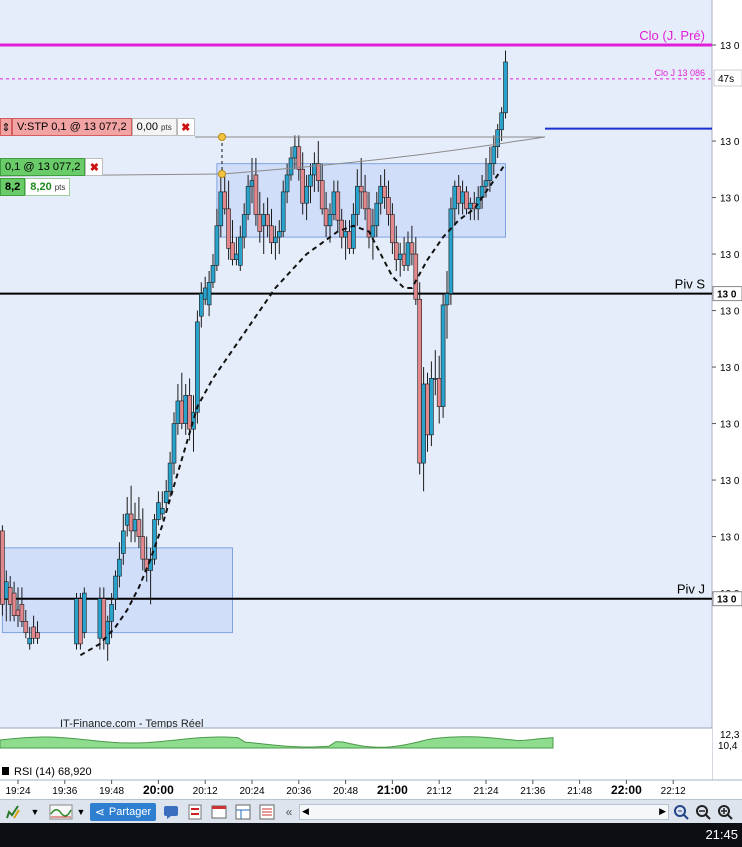 Image resolution: width=742 pixels, height=847 pixels. I want to click on rsi-axis-top: 12,3, so click(730, 735).